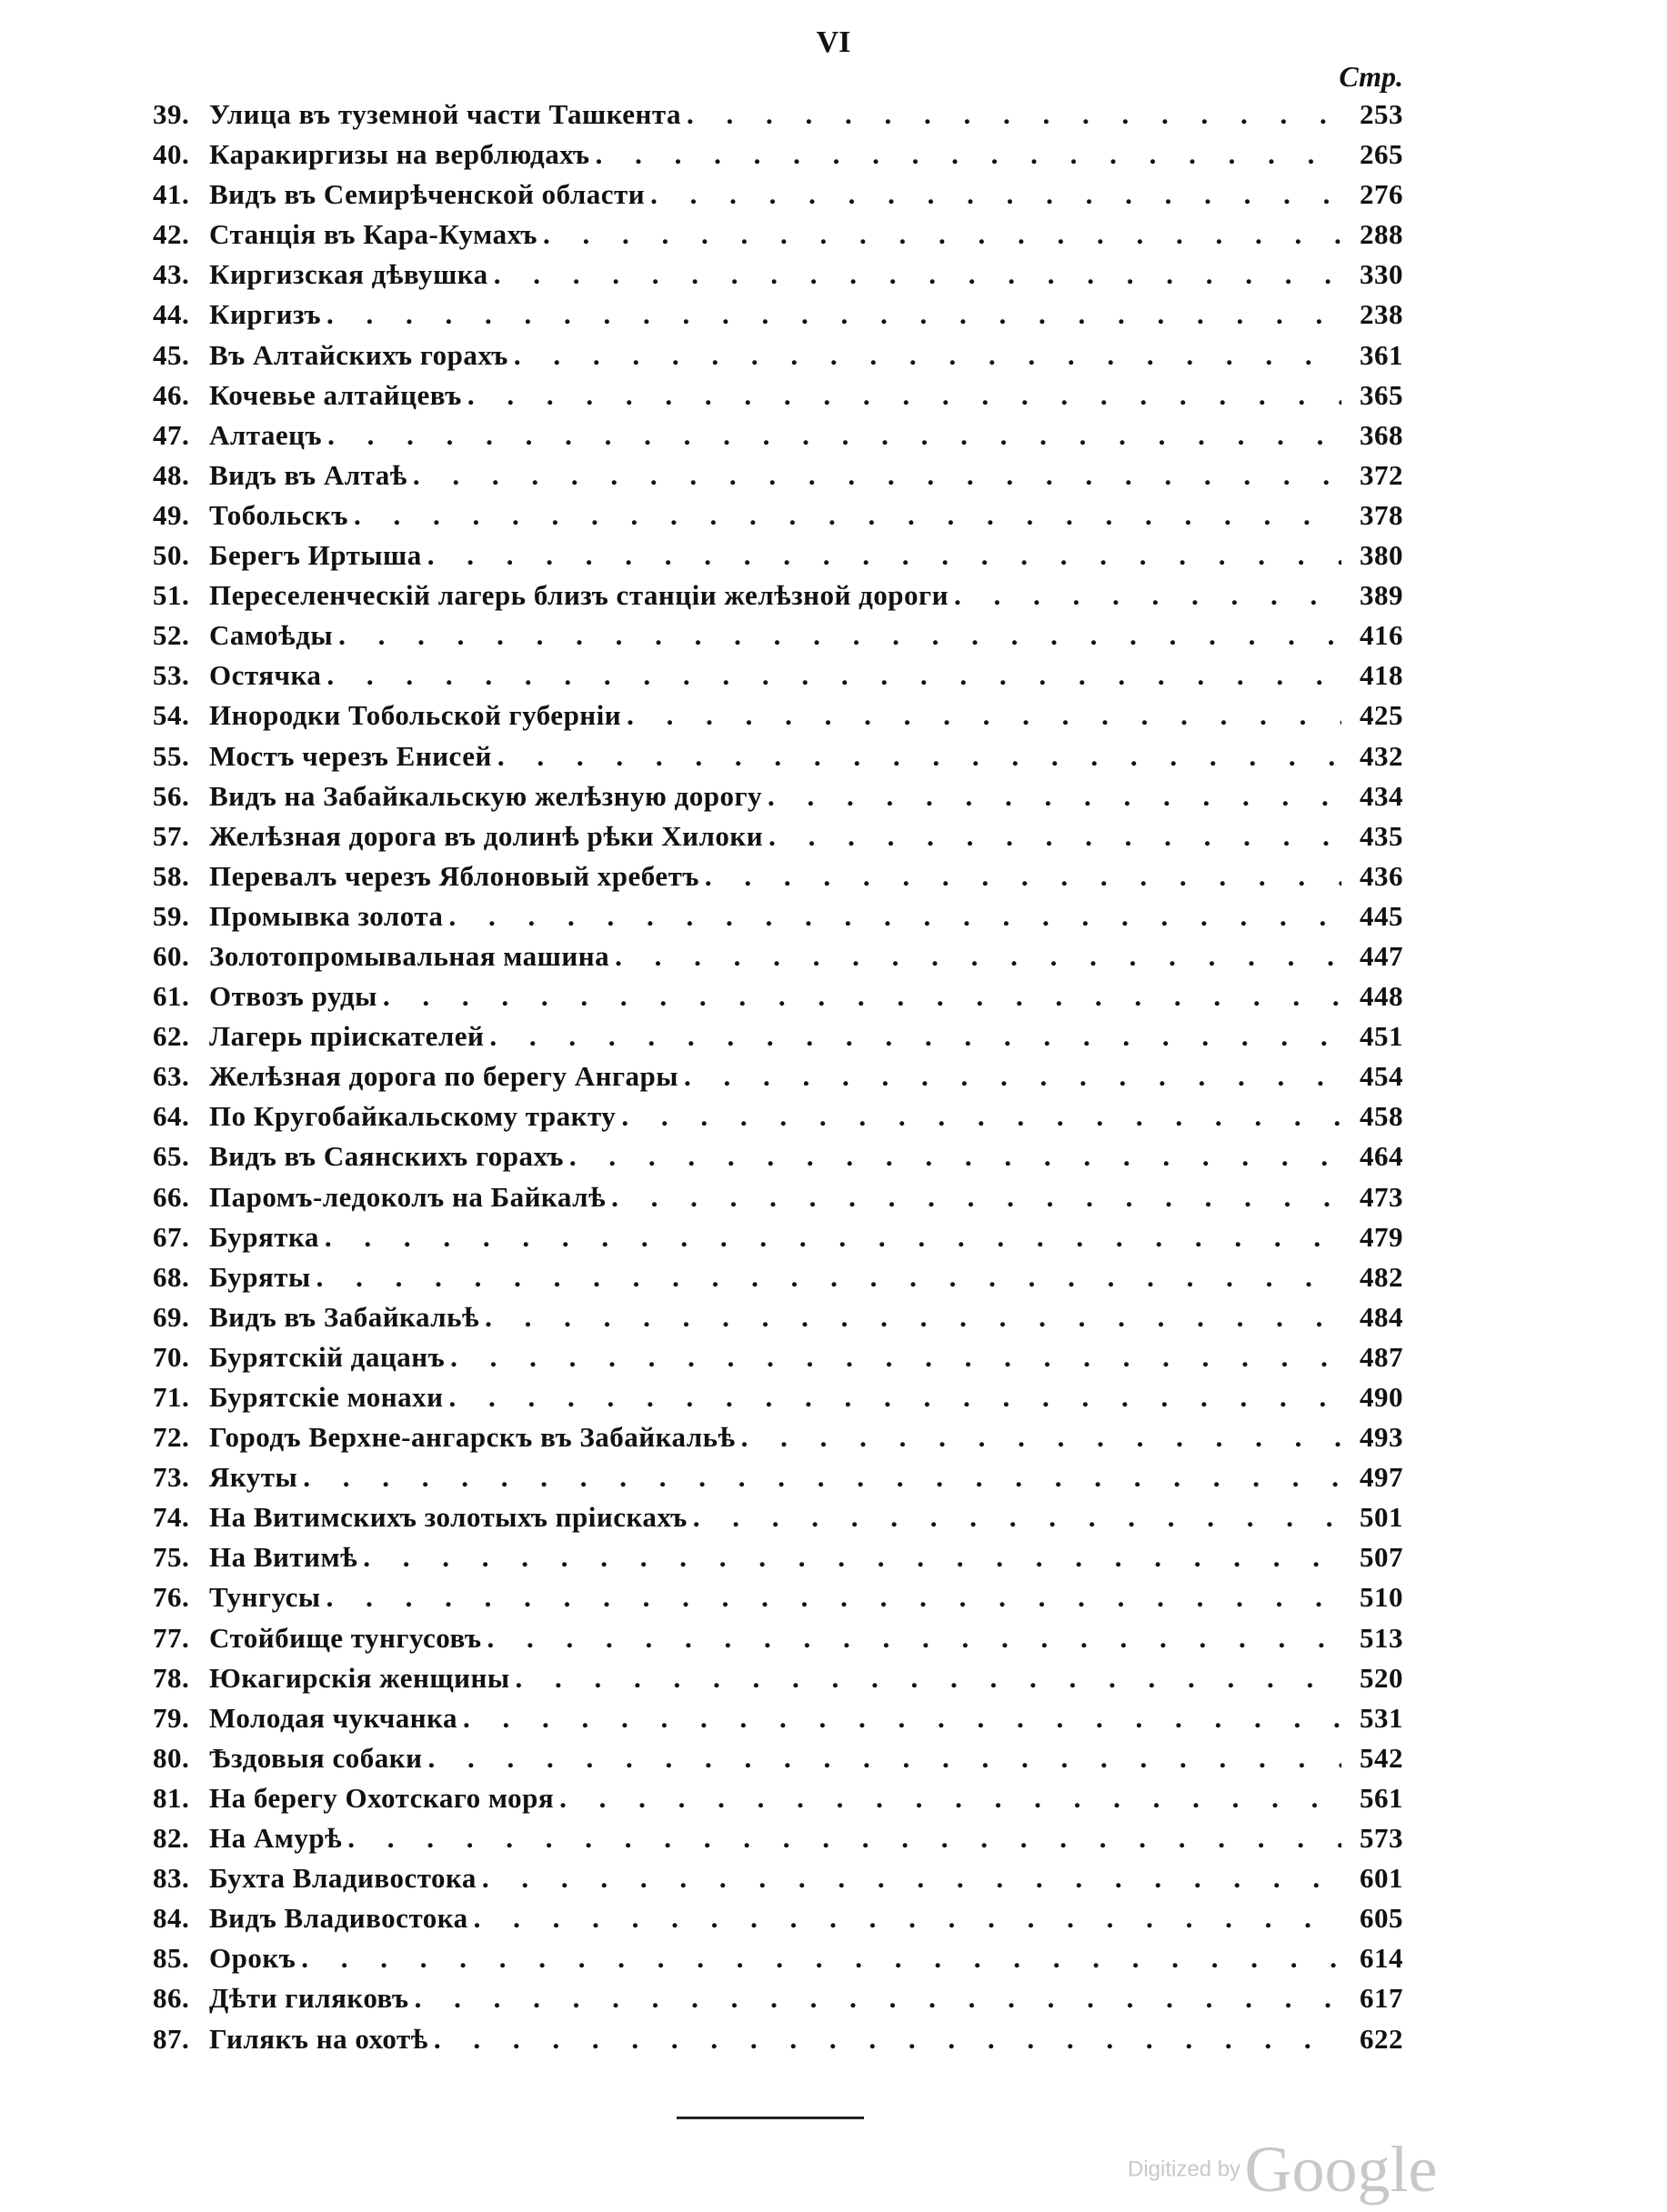  I want to click on entry-page: 265, so click(1381, 154).